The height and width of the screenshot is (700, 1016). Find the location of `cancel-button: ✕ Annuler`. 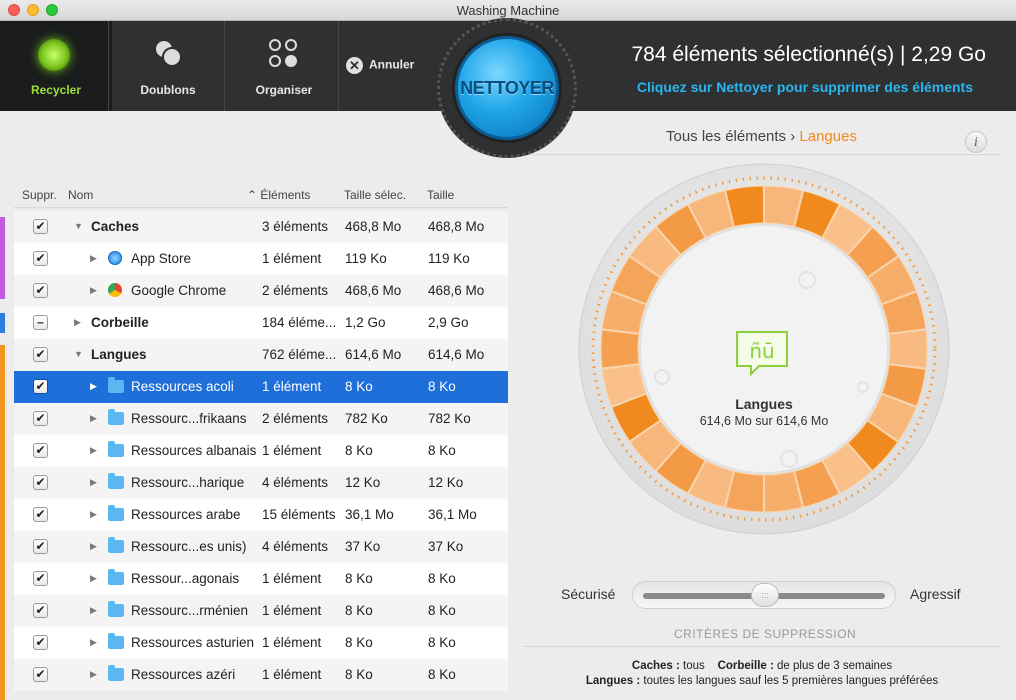

cancel-button: ✕ Annuler is located at coordinates (380, 65).